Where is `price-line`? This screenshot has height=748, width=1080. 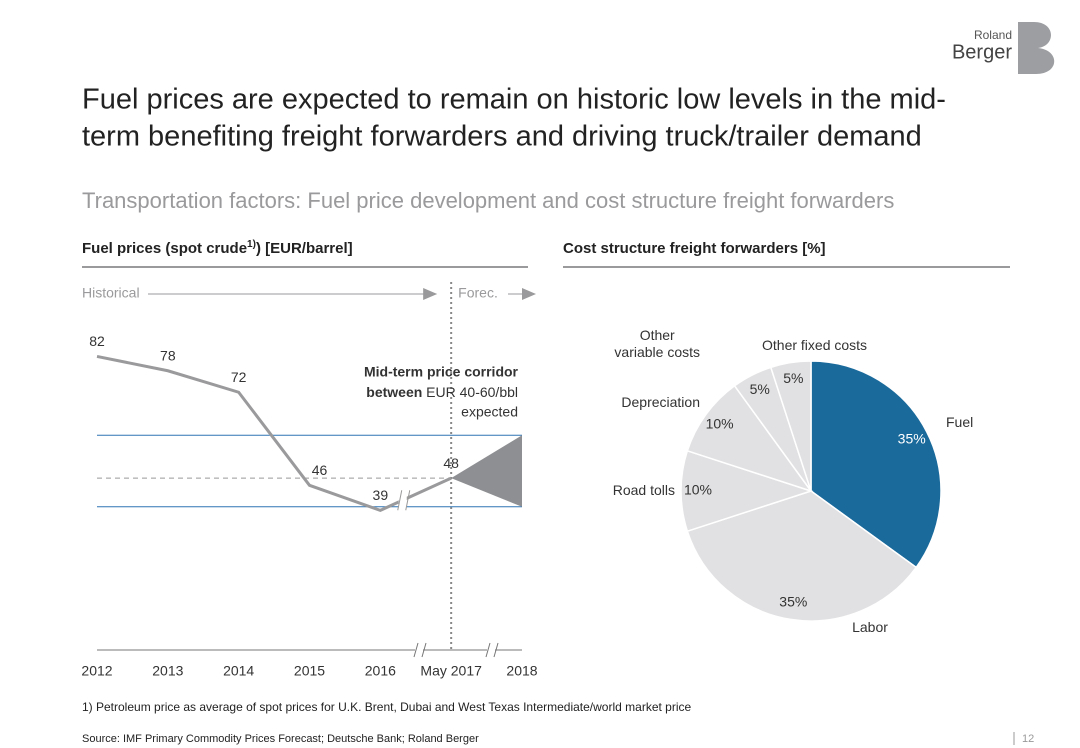
price-line is located at coordinates (274, 433).